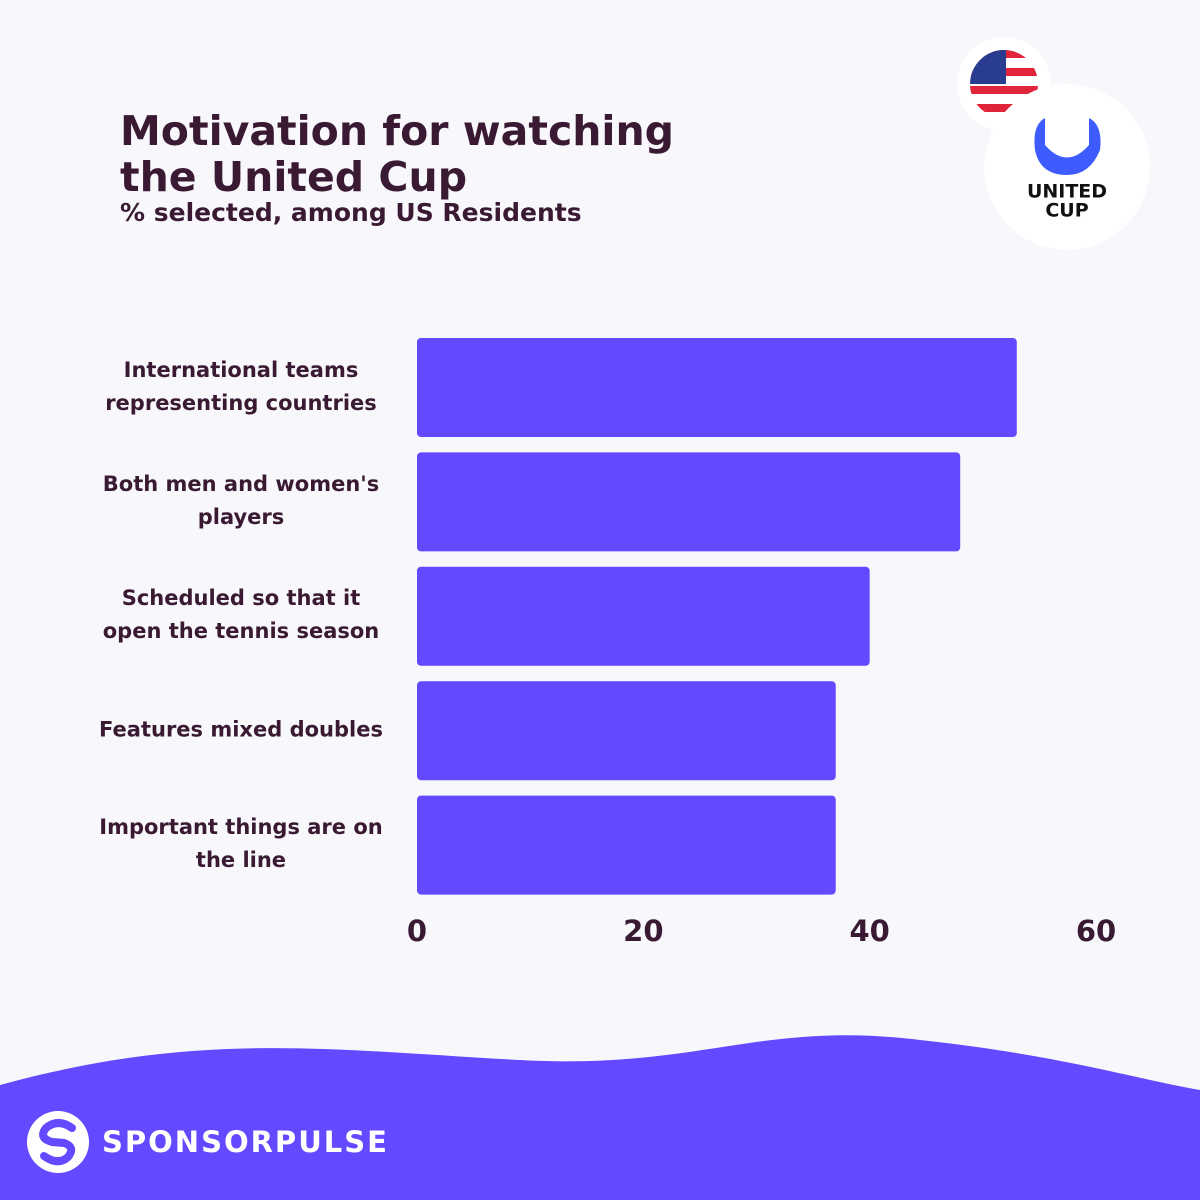 This screenshot has width=1200, height=1200. What do you see at coordinates (241, 729) in the screenshot?
I see `category-label: Features mixed doubles` at bounding box center [241, 729].